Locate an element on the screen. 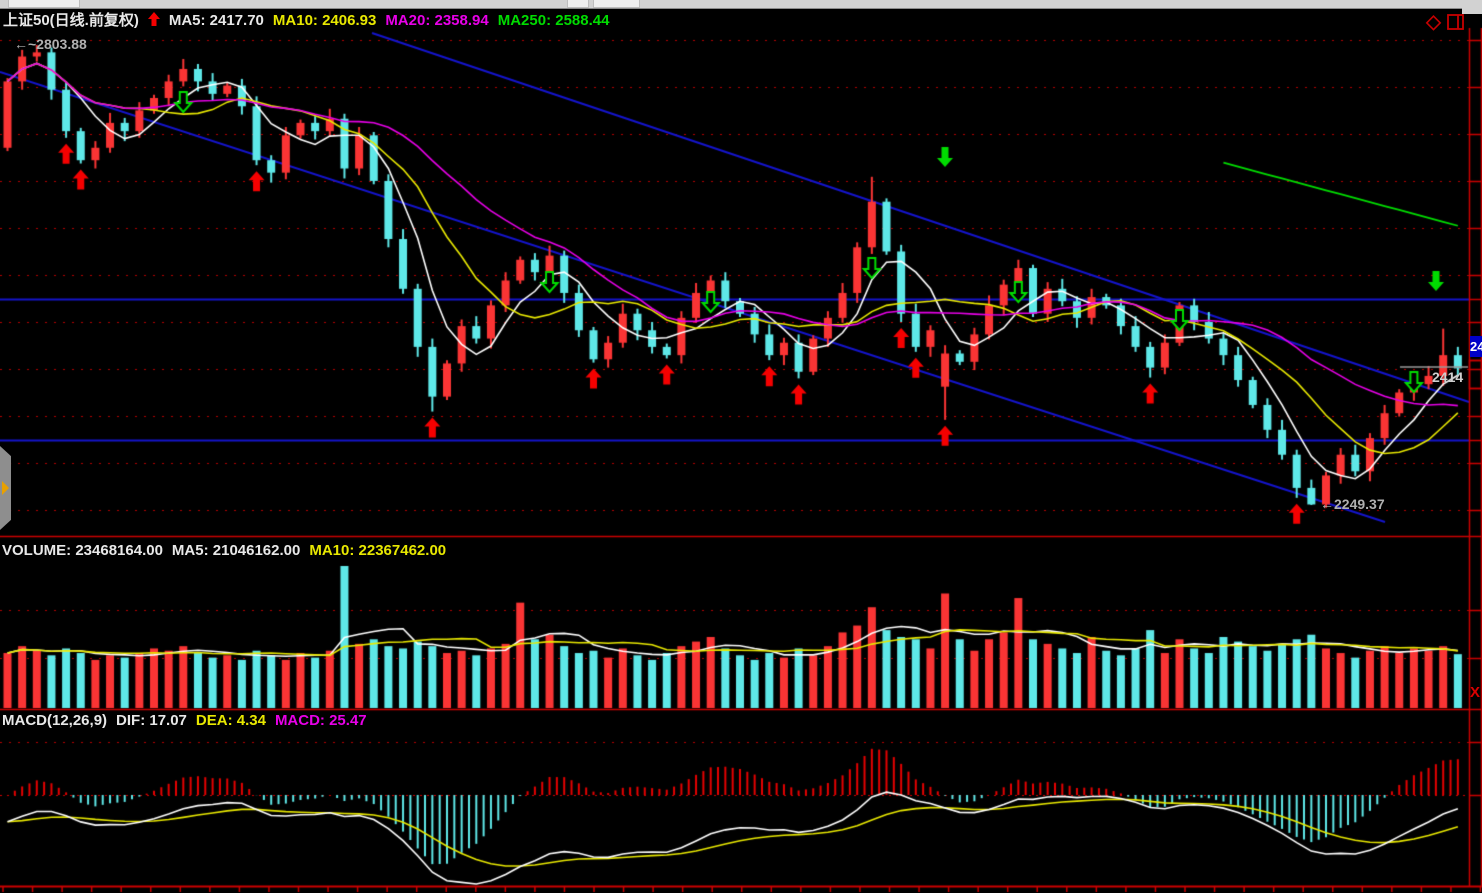 This screenshot has width=1482, height=893. volume-value: VOLUME: 23468164.00 is located at coordinates (82, 550).